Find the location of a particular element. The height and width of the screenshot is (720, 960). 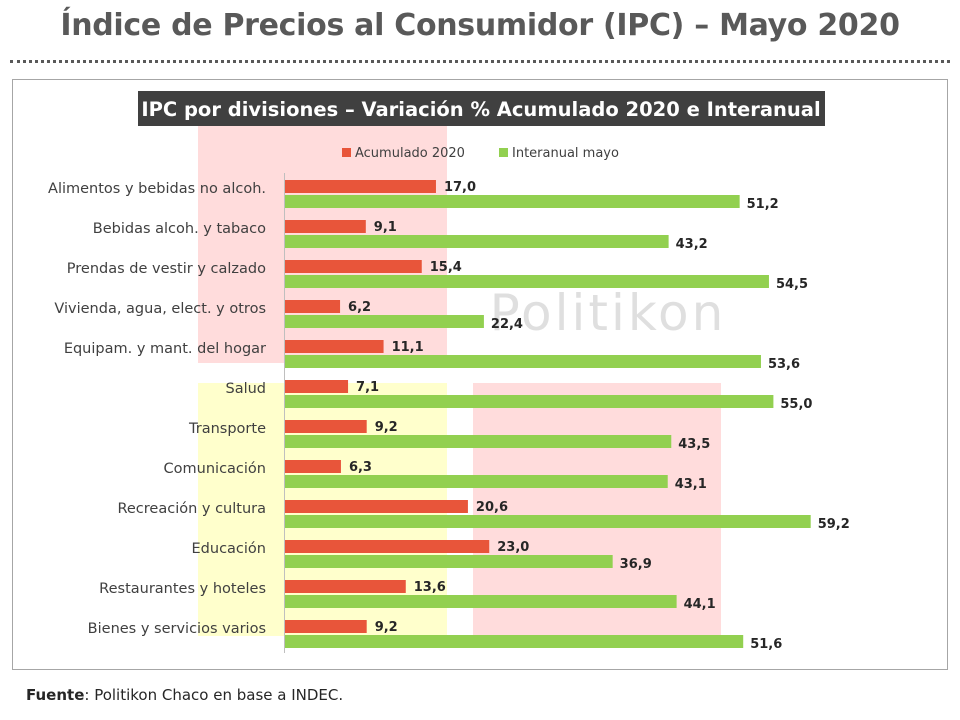

category-label: Vivienda, agua, elect. y otros is located at coordinates (160, 309).